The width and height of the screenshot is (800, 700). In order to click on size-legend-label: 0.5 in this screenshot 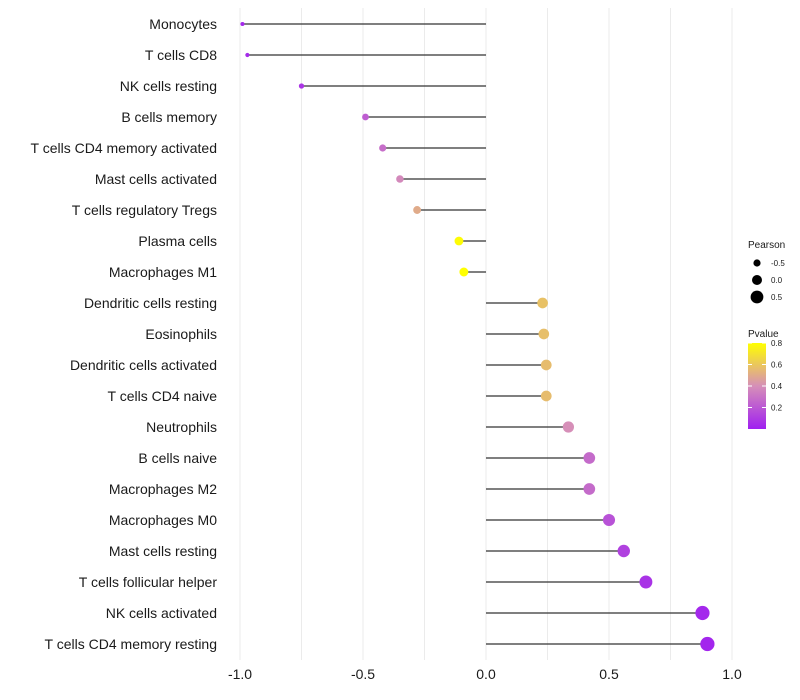, I will do `click(777, 297)`.